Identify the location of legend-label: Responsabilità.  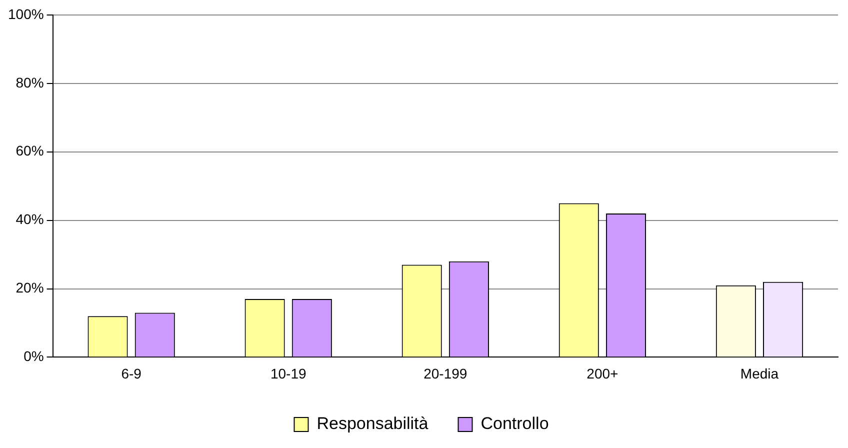
(372, 424).